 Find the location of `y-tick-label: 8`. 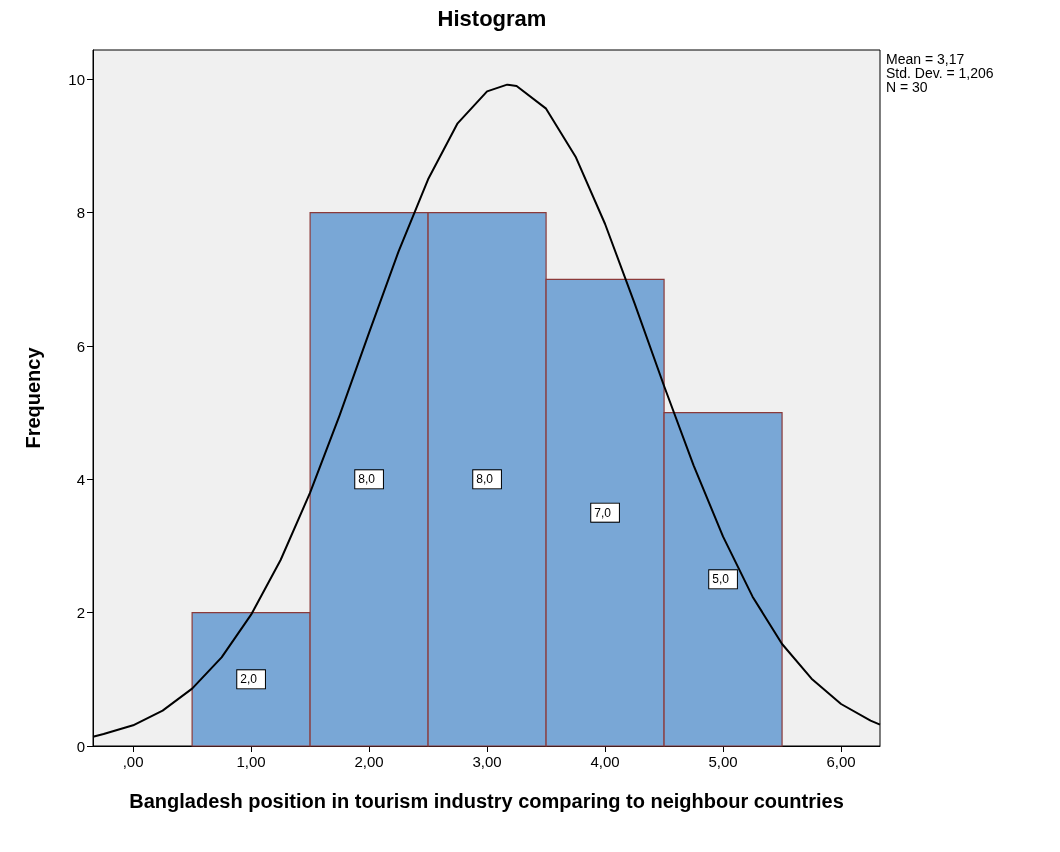

y-tick-label: 8 is located at coordinates (80, 213).